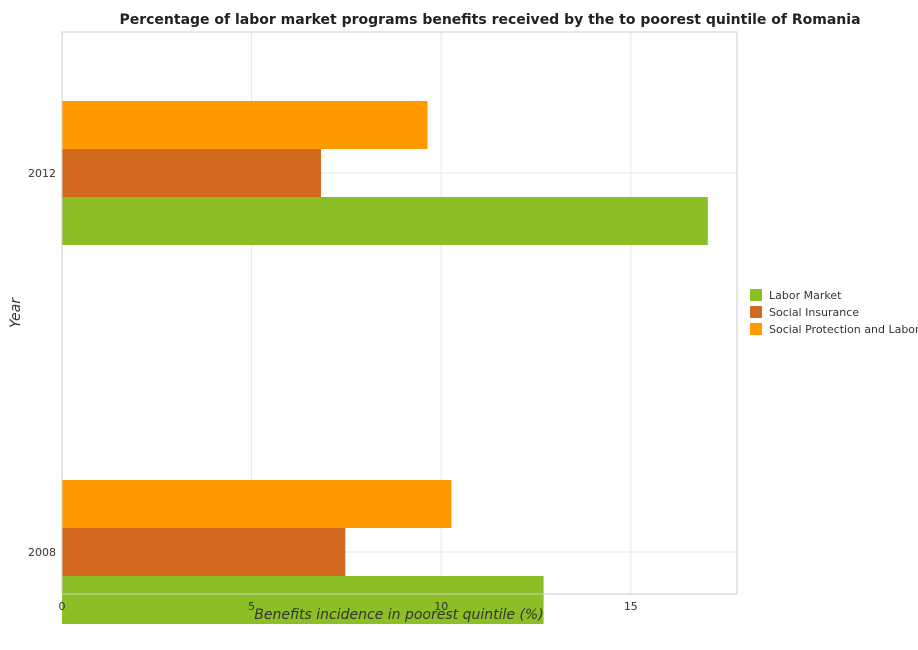 This screenshot has width=918, height=650. I want to click on x-ticks: 0 5 10 15, so click(348, 606).